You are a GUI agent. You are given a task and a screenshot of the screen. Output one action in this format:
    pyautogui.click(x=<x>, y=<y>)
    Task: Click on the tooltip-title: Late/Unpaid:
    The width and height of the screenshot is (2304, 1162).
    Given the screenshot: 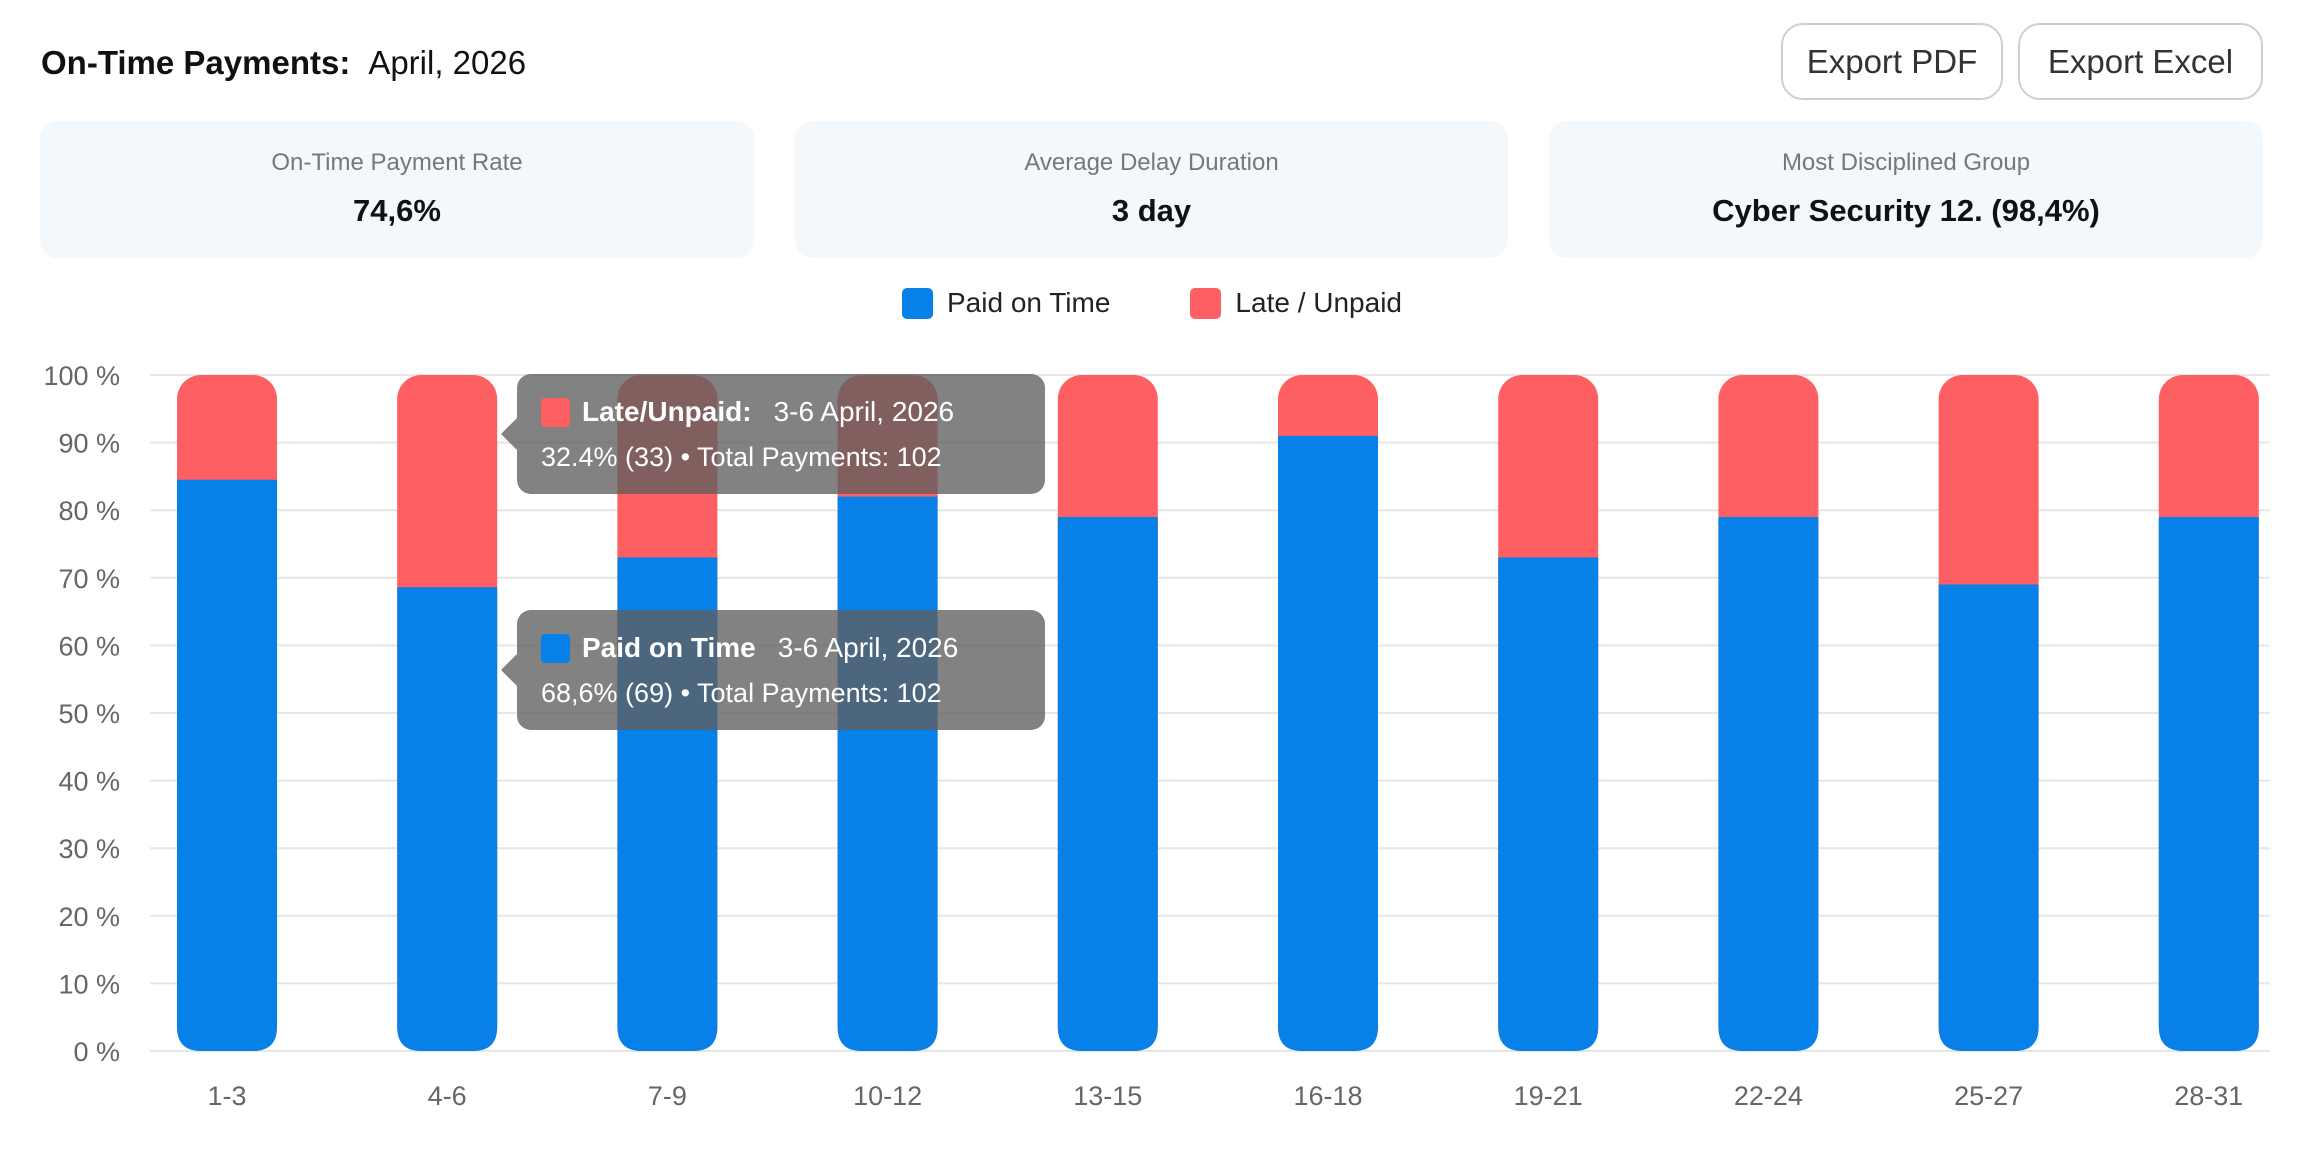 What is the action you would take?
    pyautogui.click(x=667, y=411)
    